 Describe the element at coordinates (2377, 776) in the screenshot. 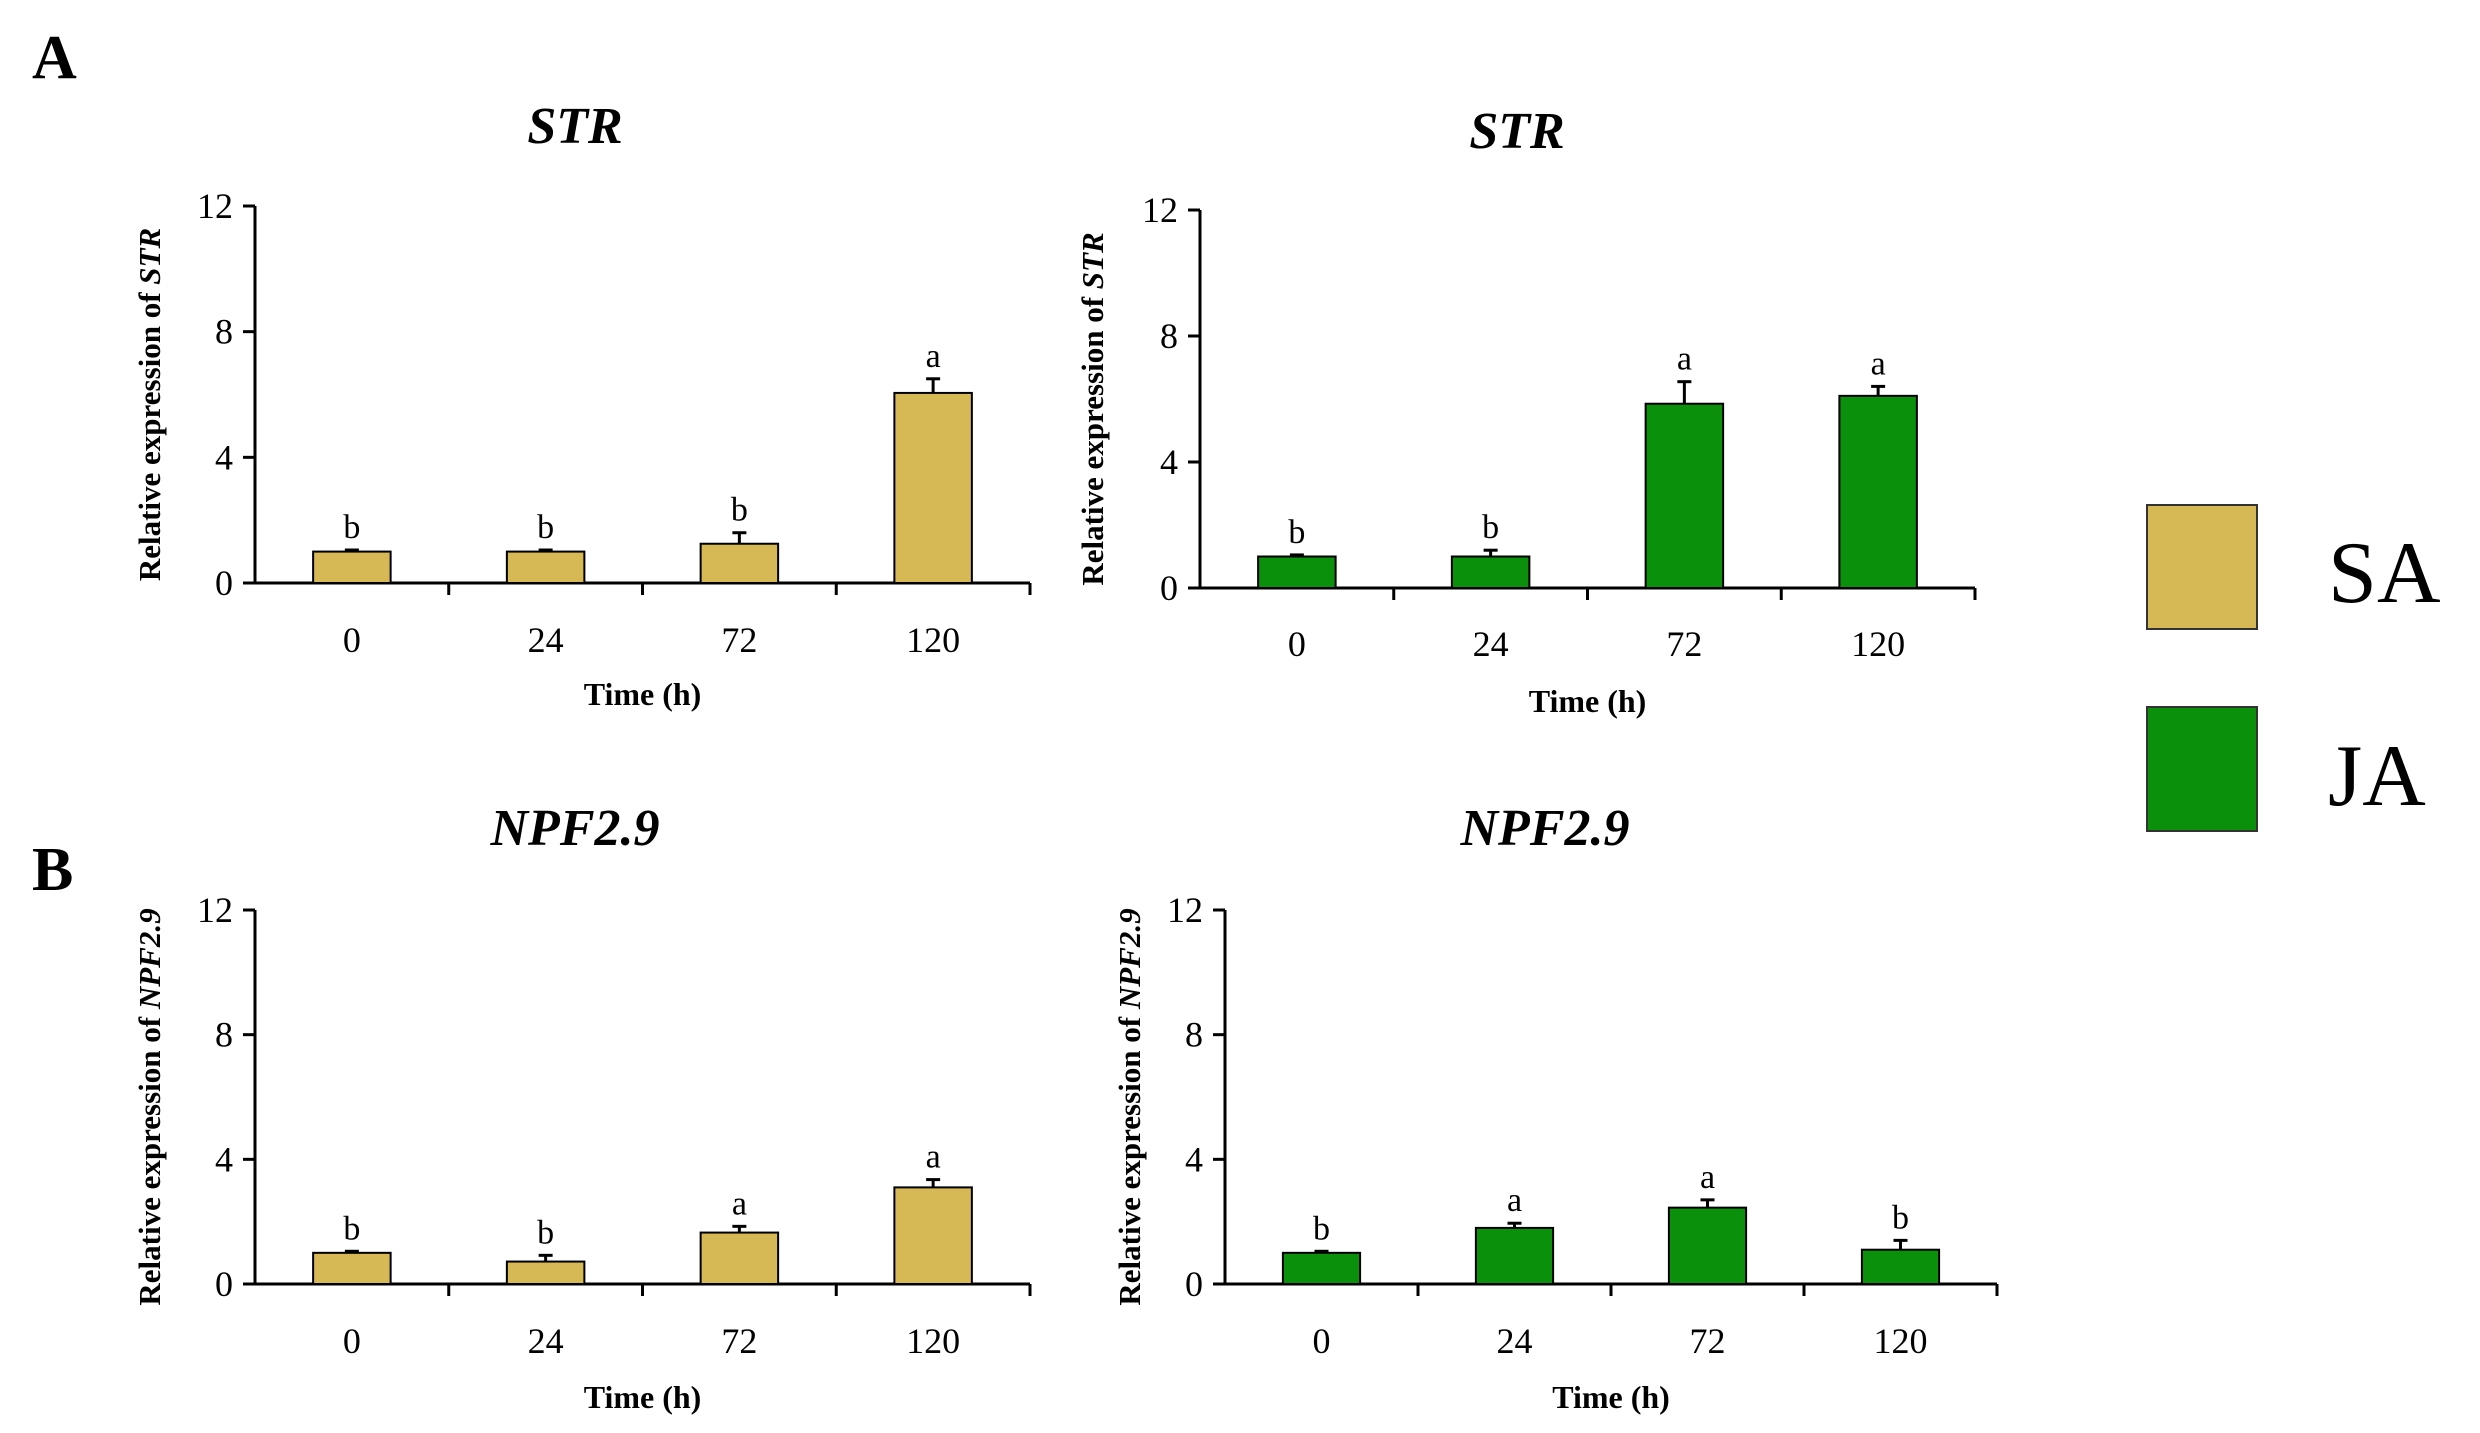

I see `legend-label: JA` at that location.